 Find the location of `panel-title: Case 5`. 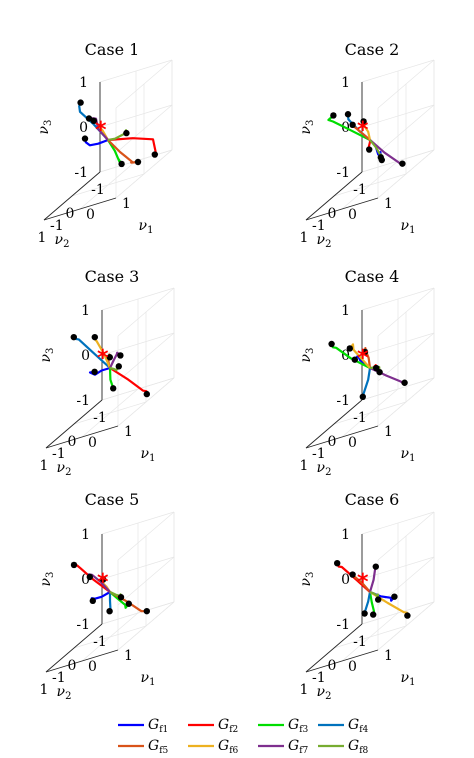

panel-title: Case 5 is located at coordinates (112, 499).